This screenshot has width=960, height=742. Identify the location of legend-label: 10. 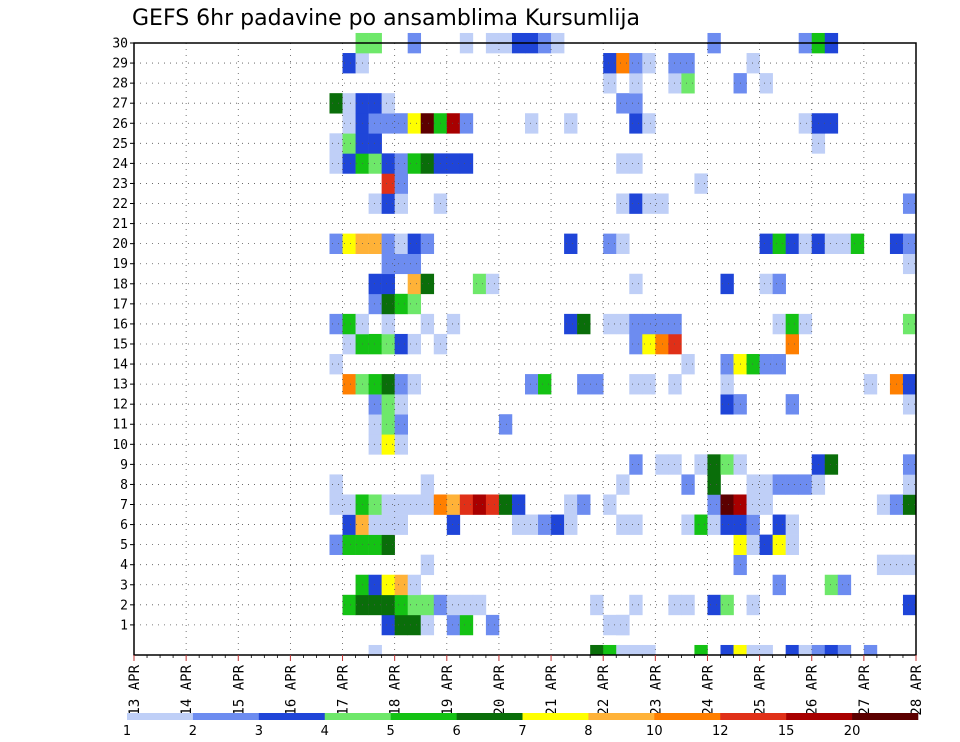
(654, 731).